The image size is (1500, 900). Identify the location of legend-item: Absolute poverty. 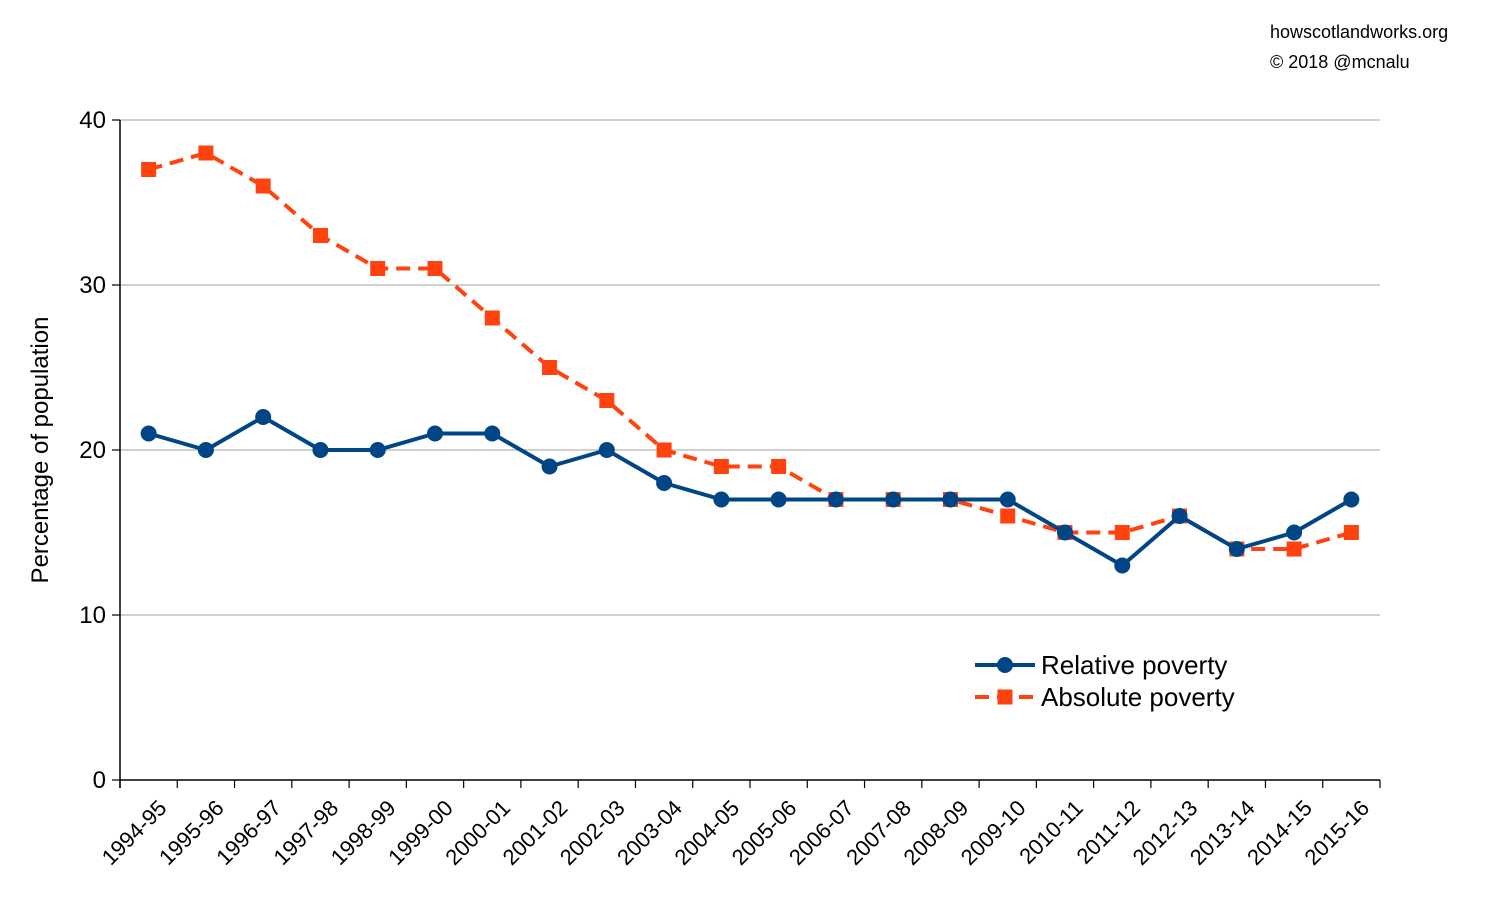
(1105, 697).